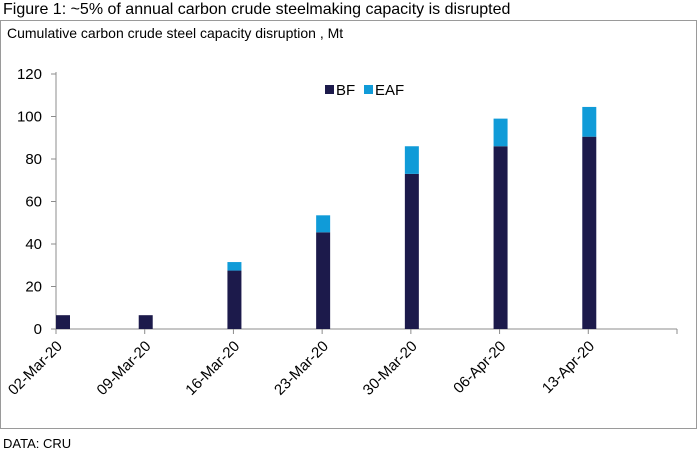 The image size is (699, 455). Describe the element at coordinates (390, 368) in the screenshot. I see `x-tick-label: 30-Mar-20` at that location.